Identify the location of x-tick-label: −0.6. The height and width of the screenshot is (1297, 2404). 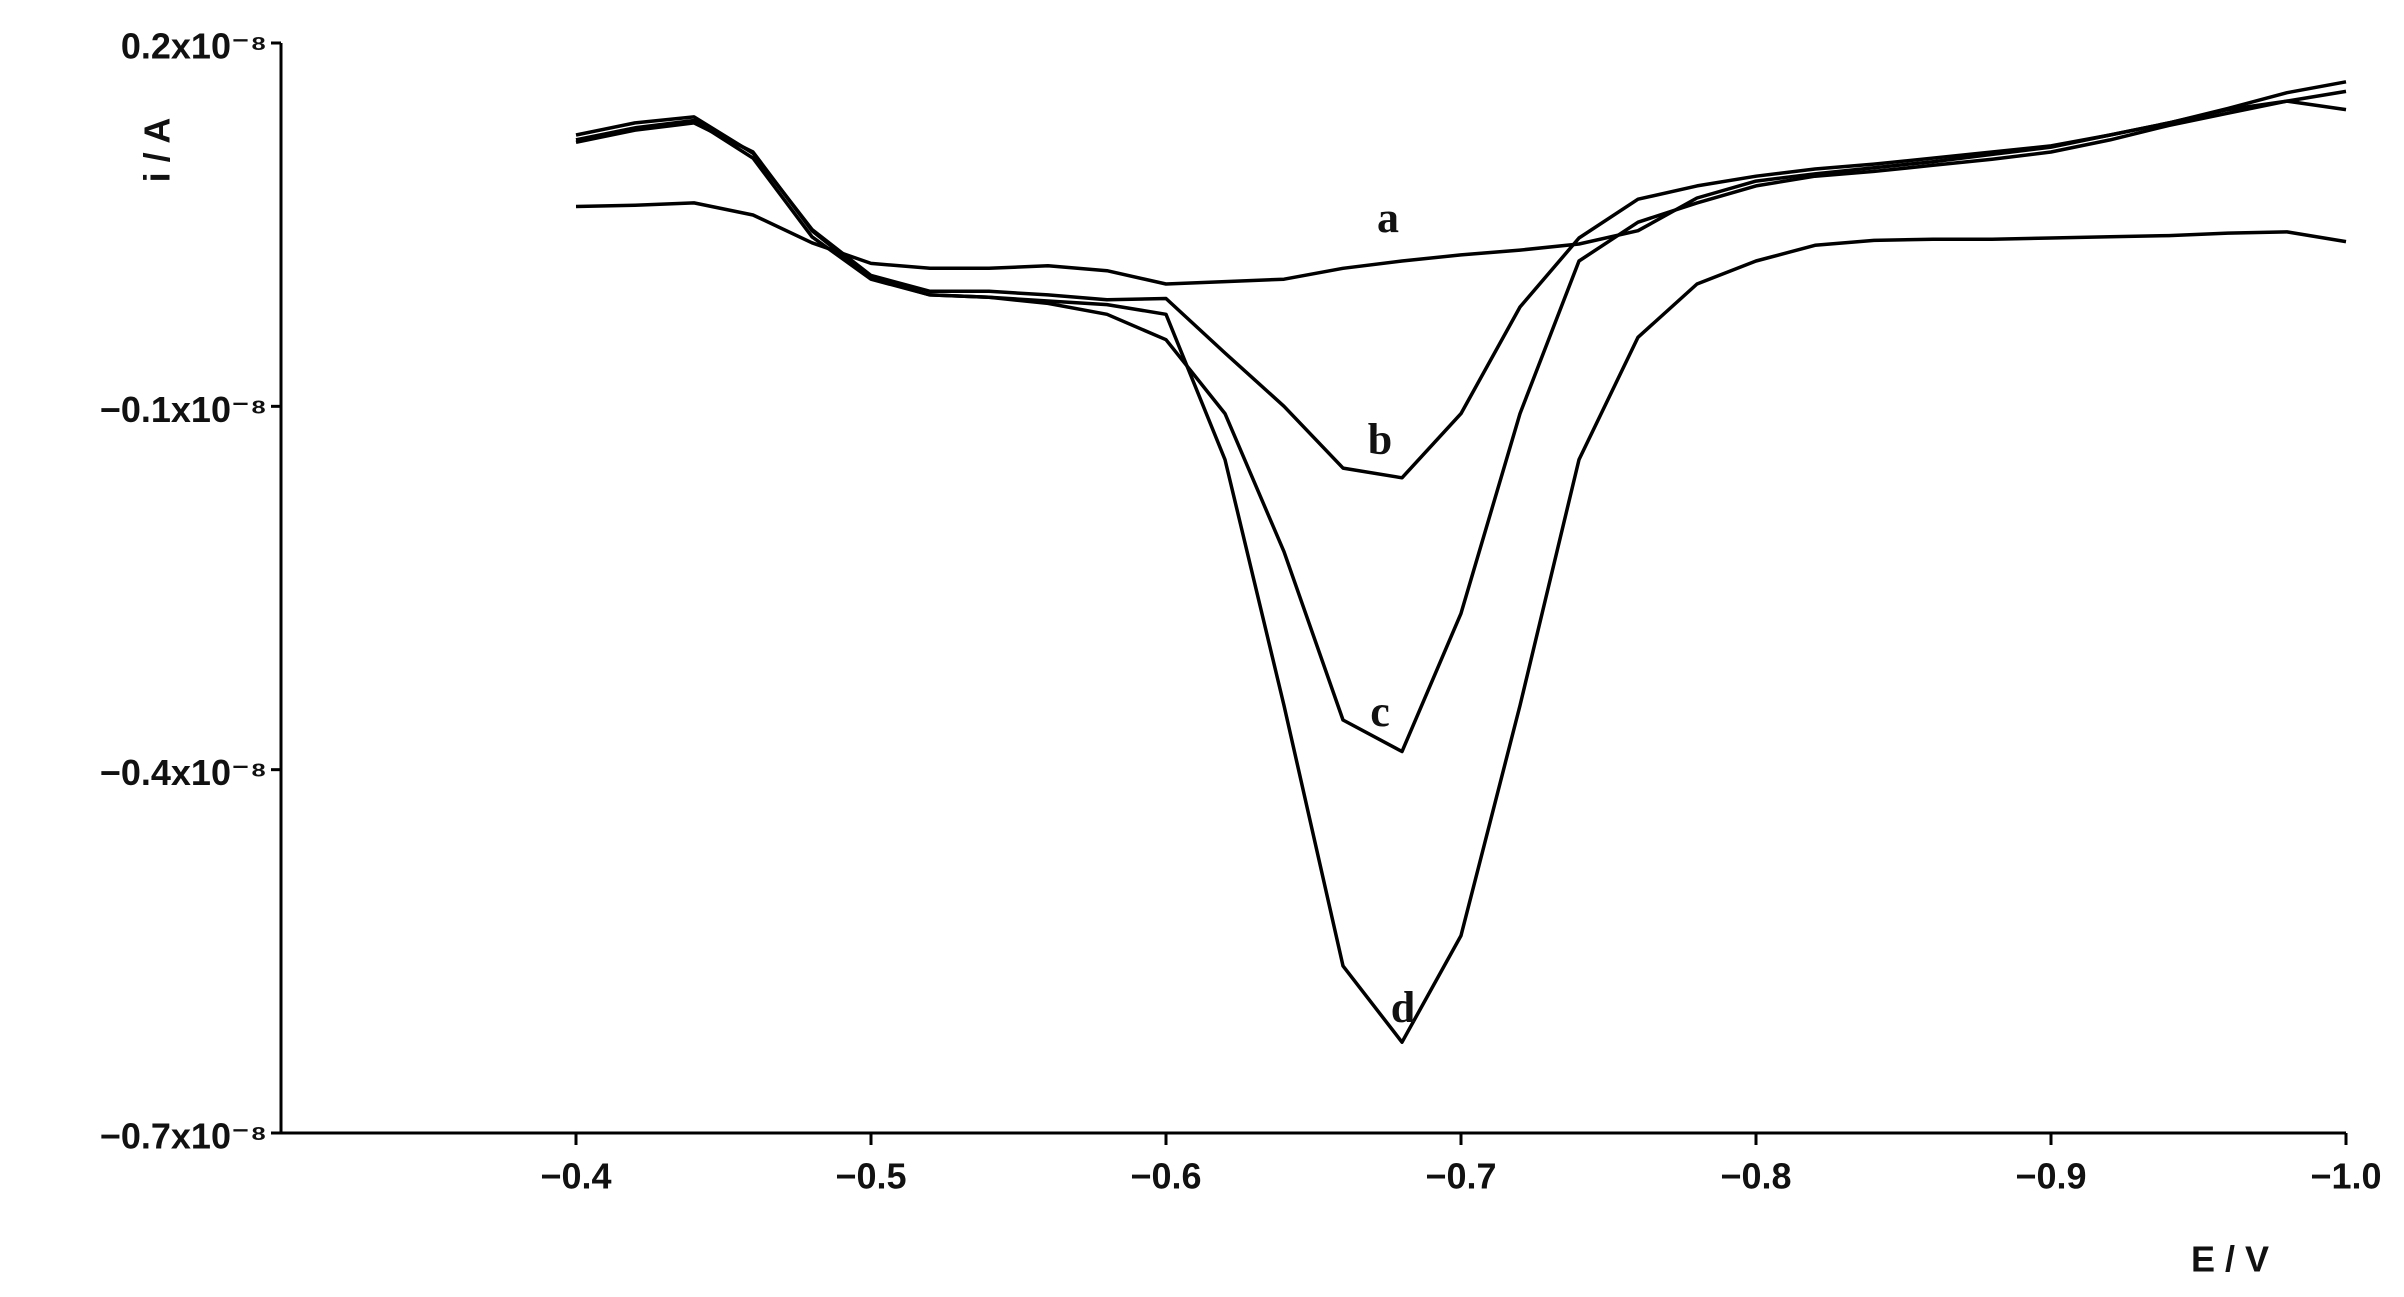
(1165, 1176).